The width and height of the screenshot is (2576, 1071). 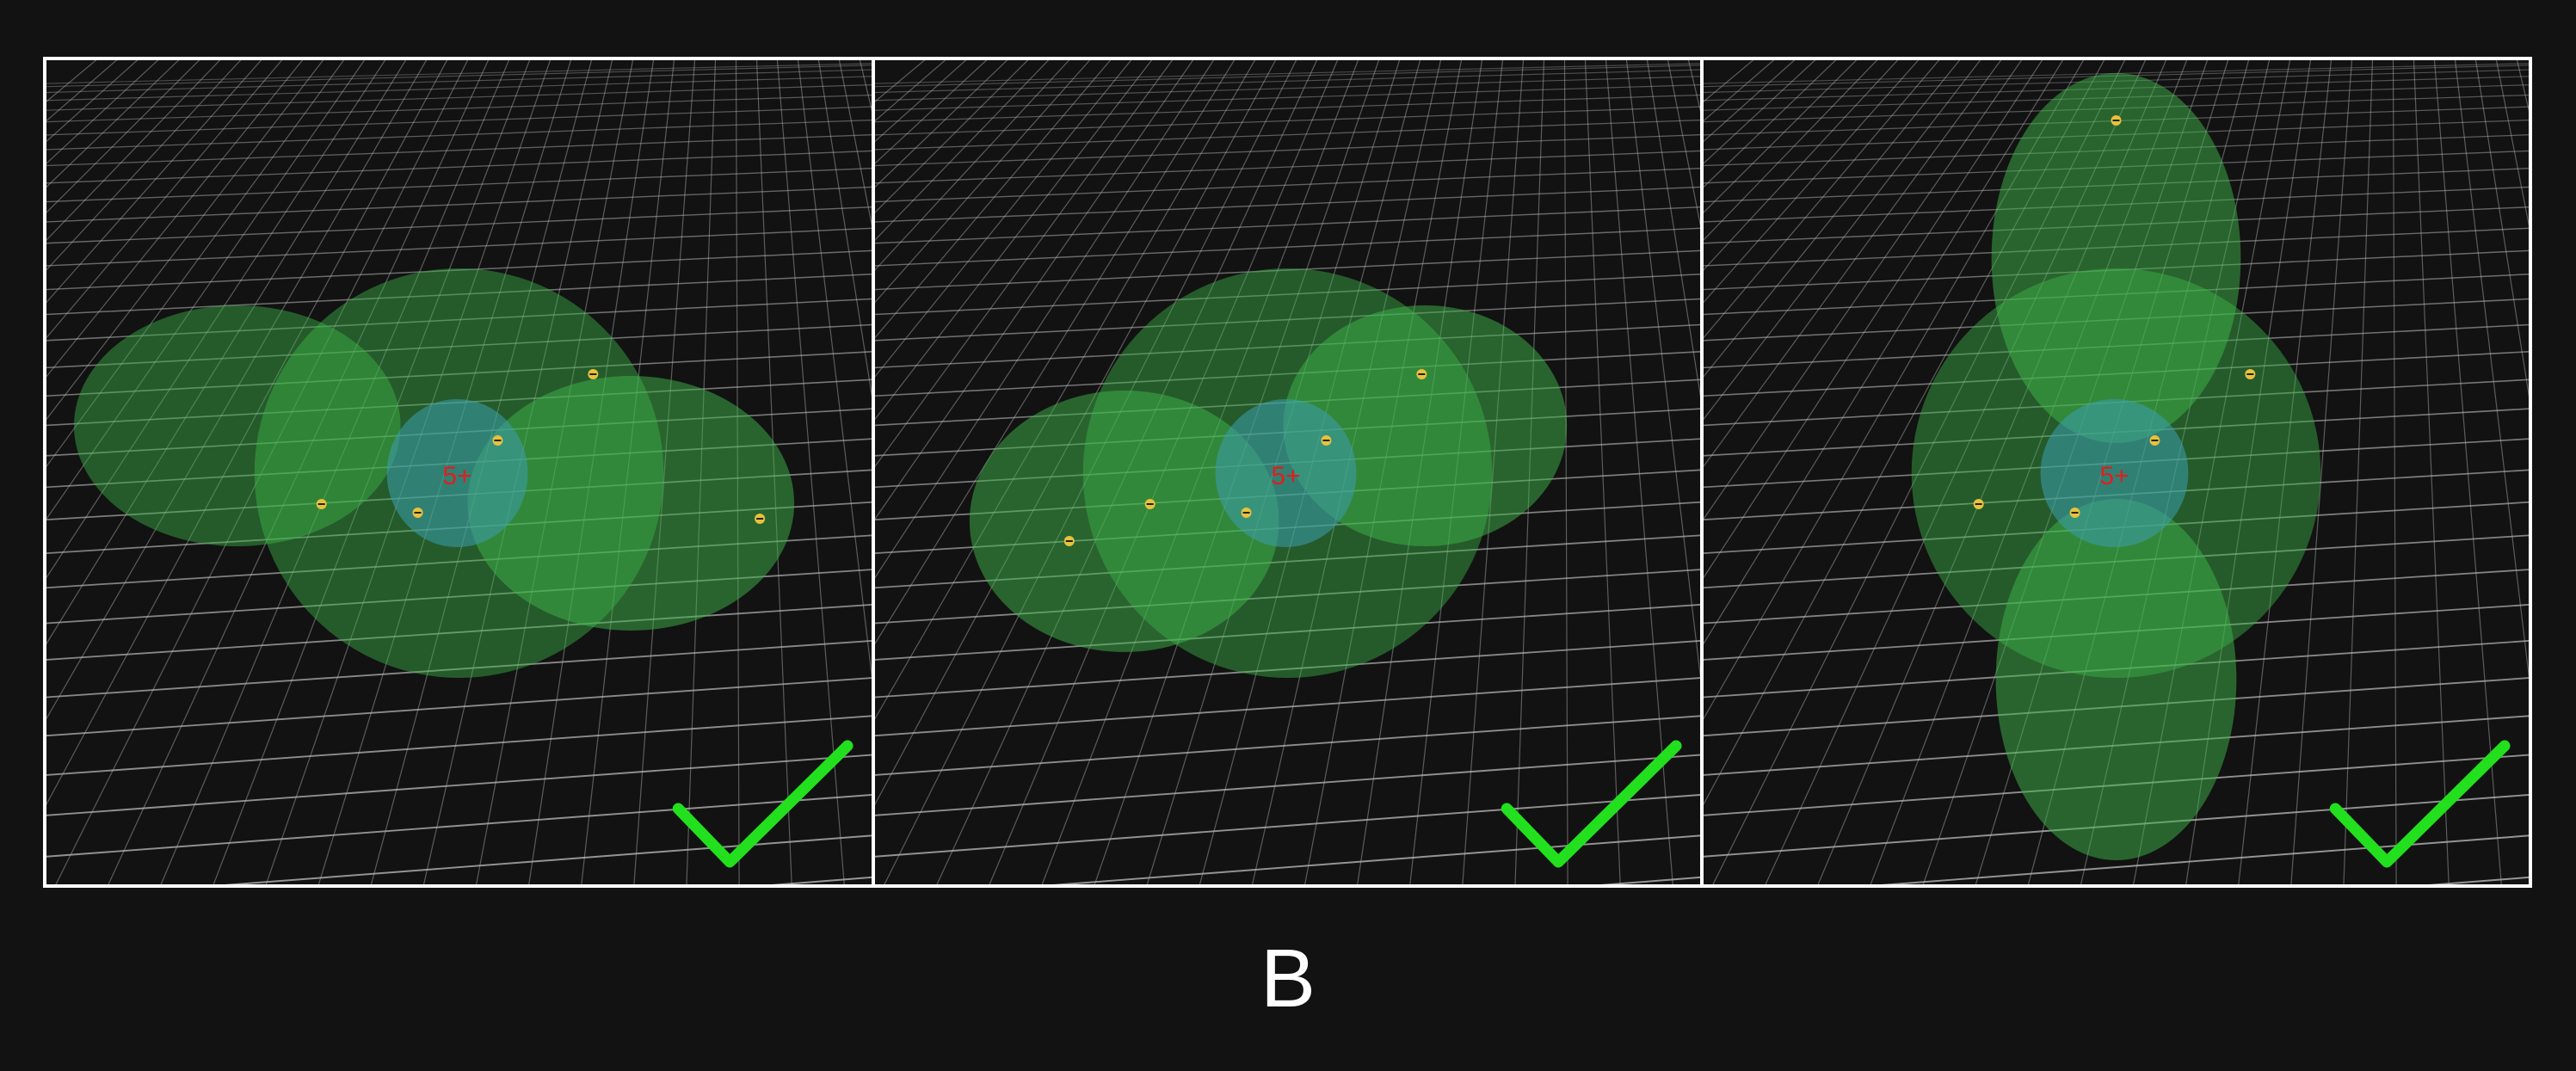 What do you see at coordinates (2116, 258) in the screenshot?
I see `lobe-top` at bounding box center [2116, 258].